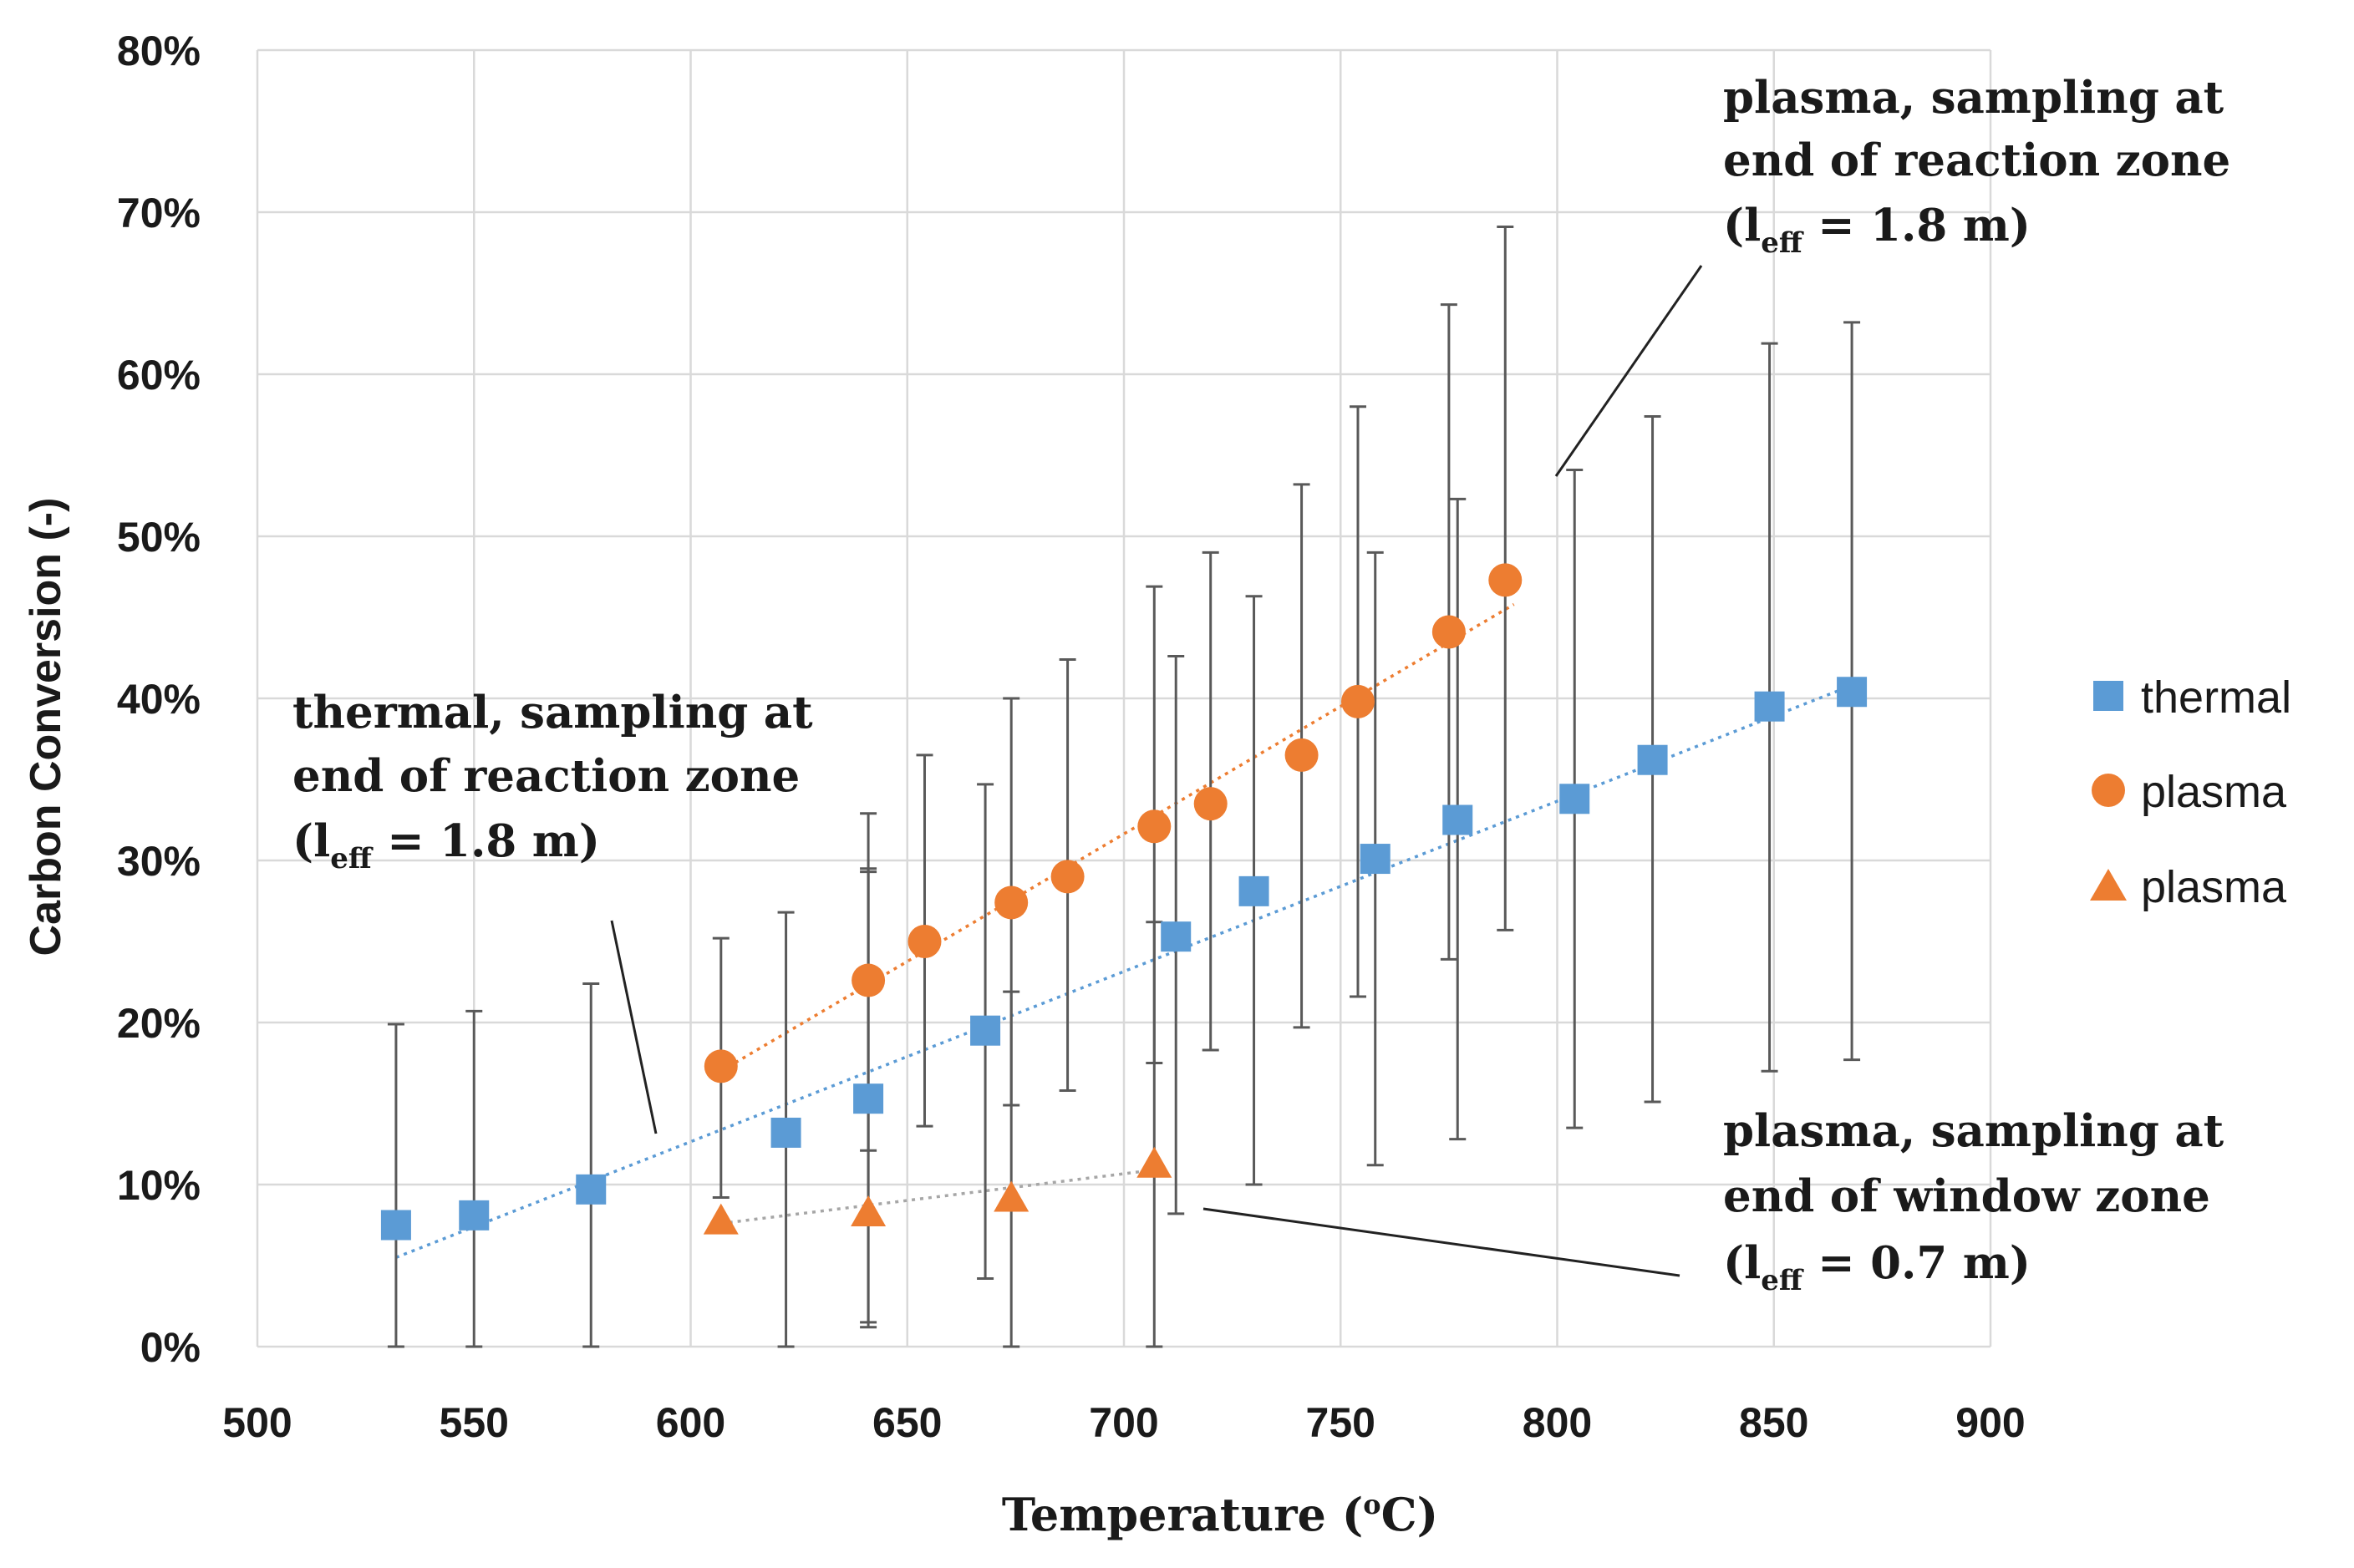 This screenshot has width=2354, height=1568. Describe the element at coordinates (634, 1027) in the screenshot. I see `leader-line-thermal-reaction` at that location.